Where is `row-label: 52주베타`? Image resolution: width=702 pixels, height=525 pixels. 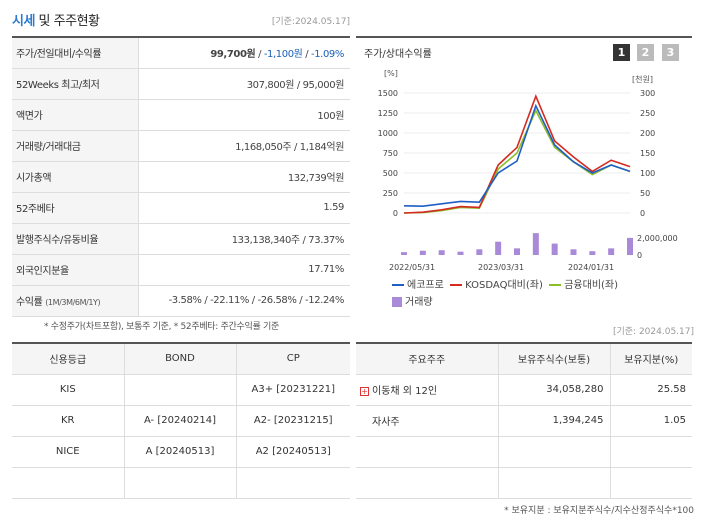
row-label: 52주베타 is located at coordinates (75, 208).